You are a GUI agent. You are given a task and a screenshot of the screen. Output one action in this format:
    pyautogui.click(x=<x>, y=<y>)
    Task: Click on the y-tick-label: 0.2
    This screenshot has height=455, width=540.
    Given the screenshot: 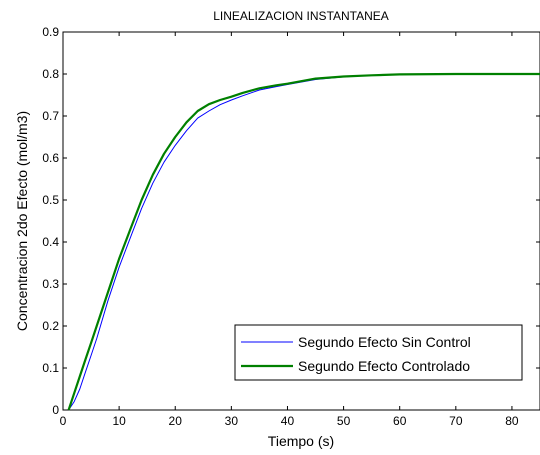 What is the action you would take?
    pyautogui.click(x=50, y=326)
    